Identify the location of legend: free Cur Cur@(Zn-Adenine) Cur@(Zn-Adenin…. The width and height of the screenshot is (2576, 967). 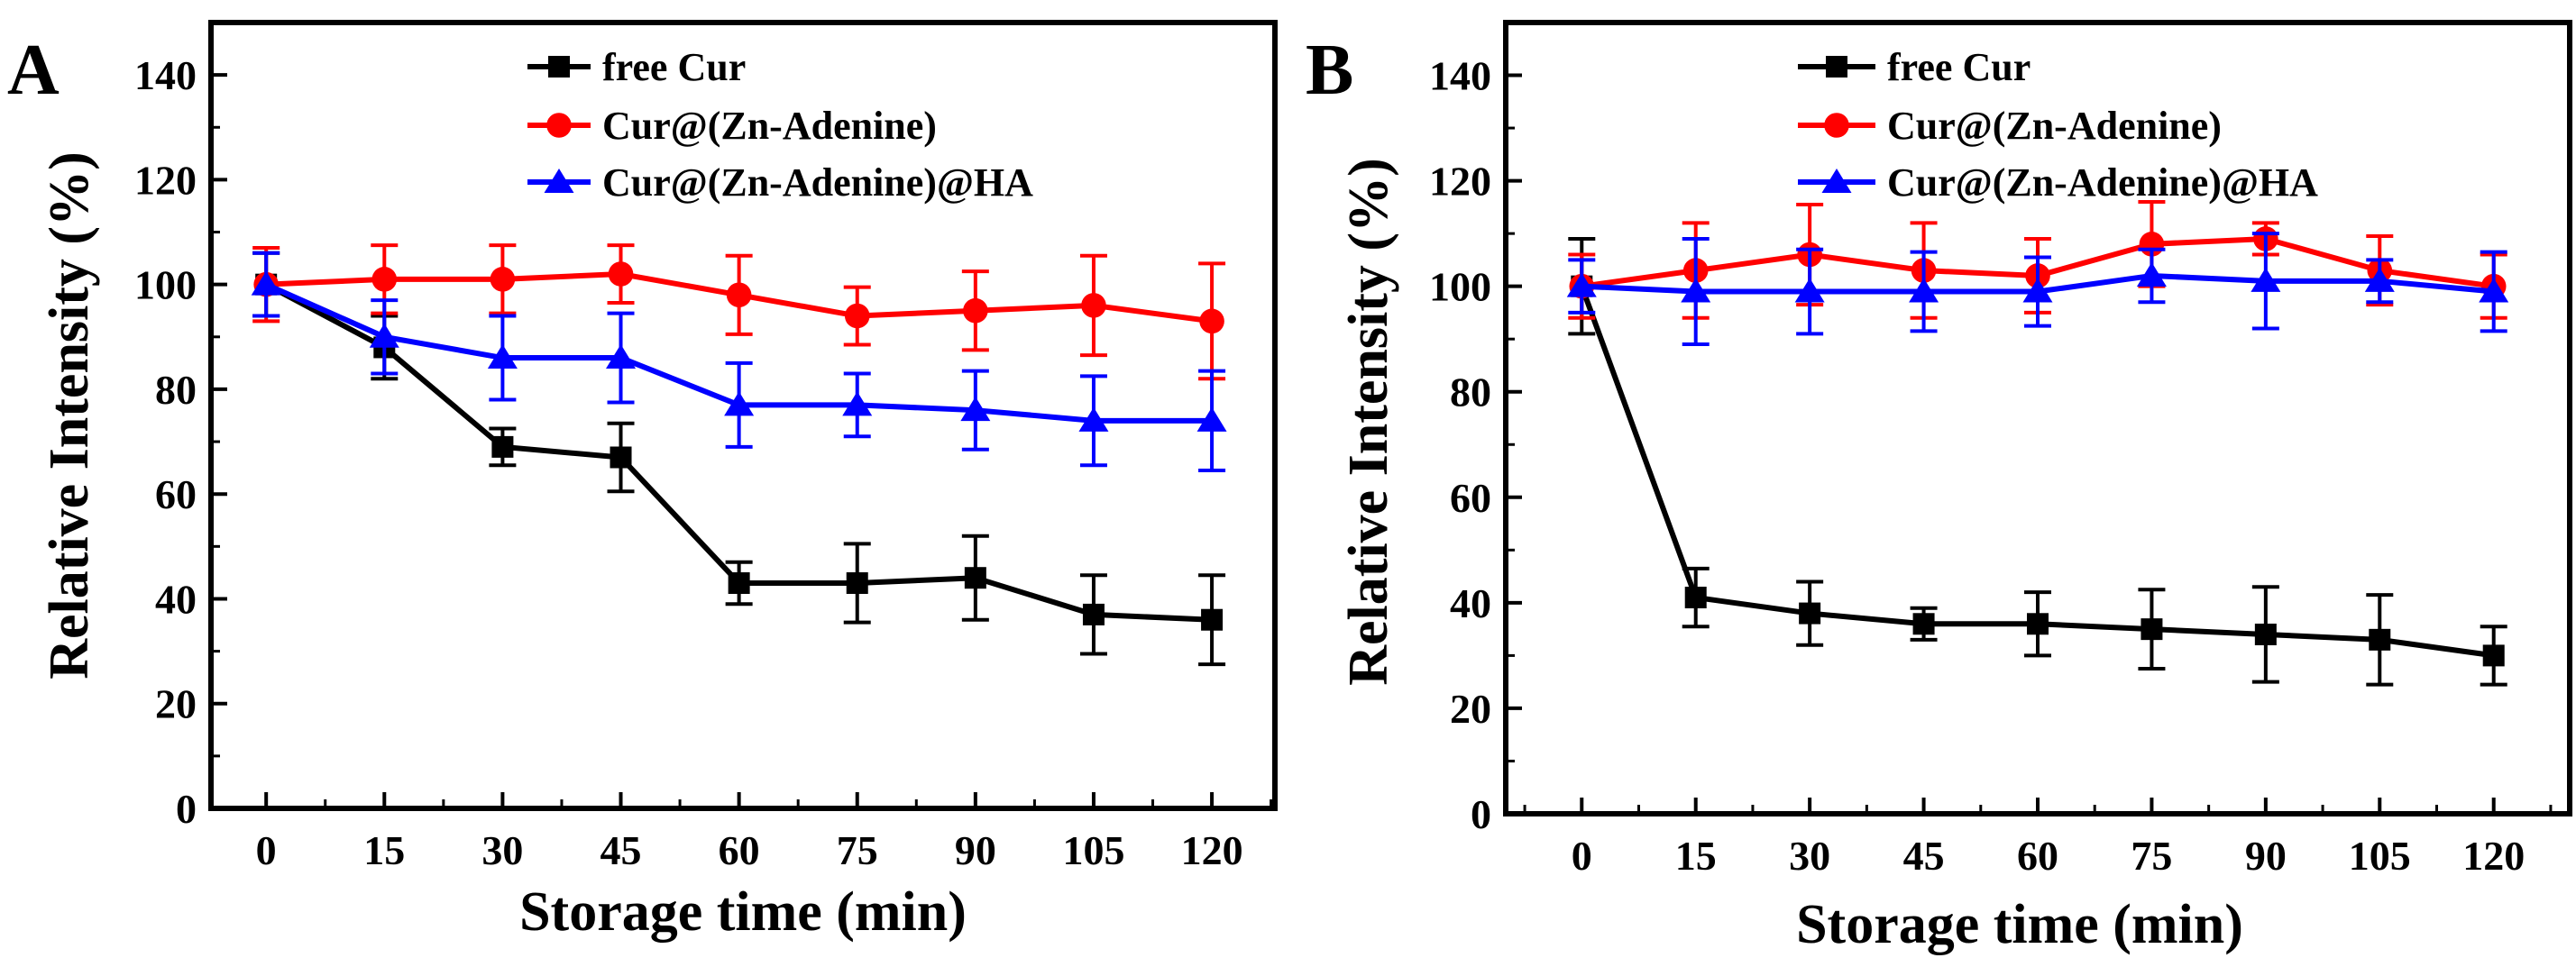
(2058, 125).